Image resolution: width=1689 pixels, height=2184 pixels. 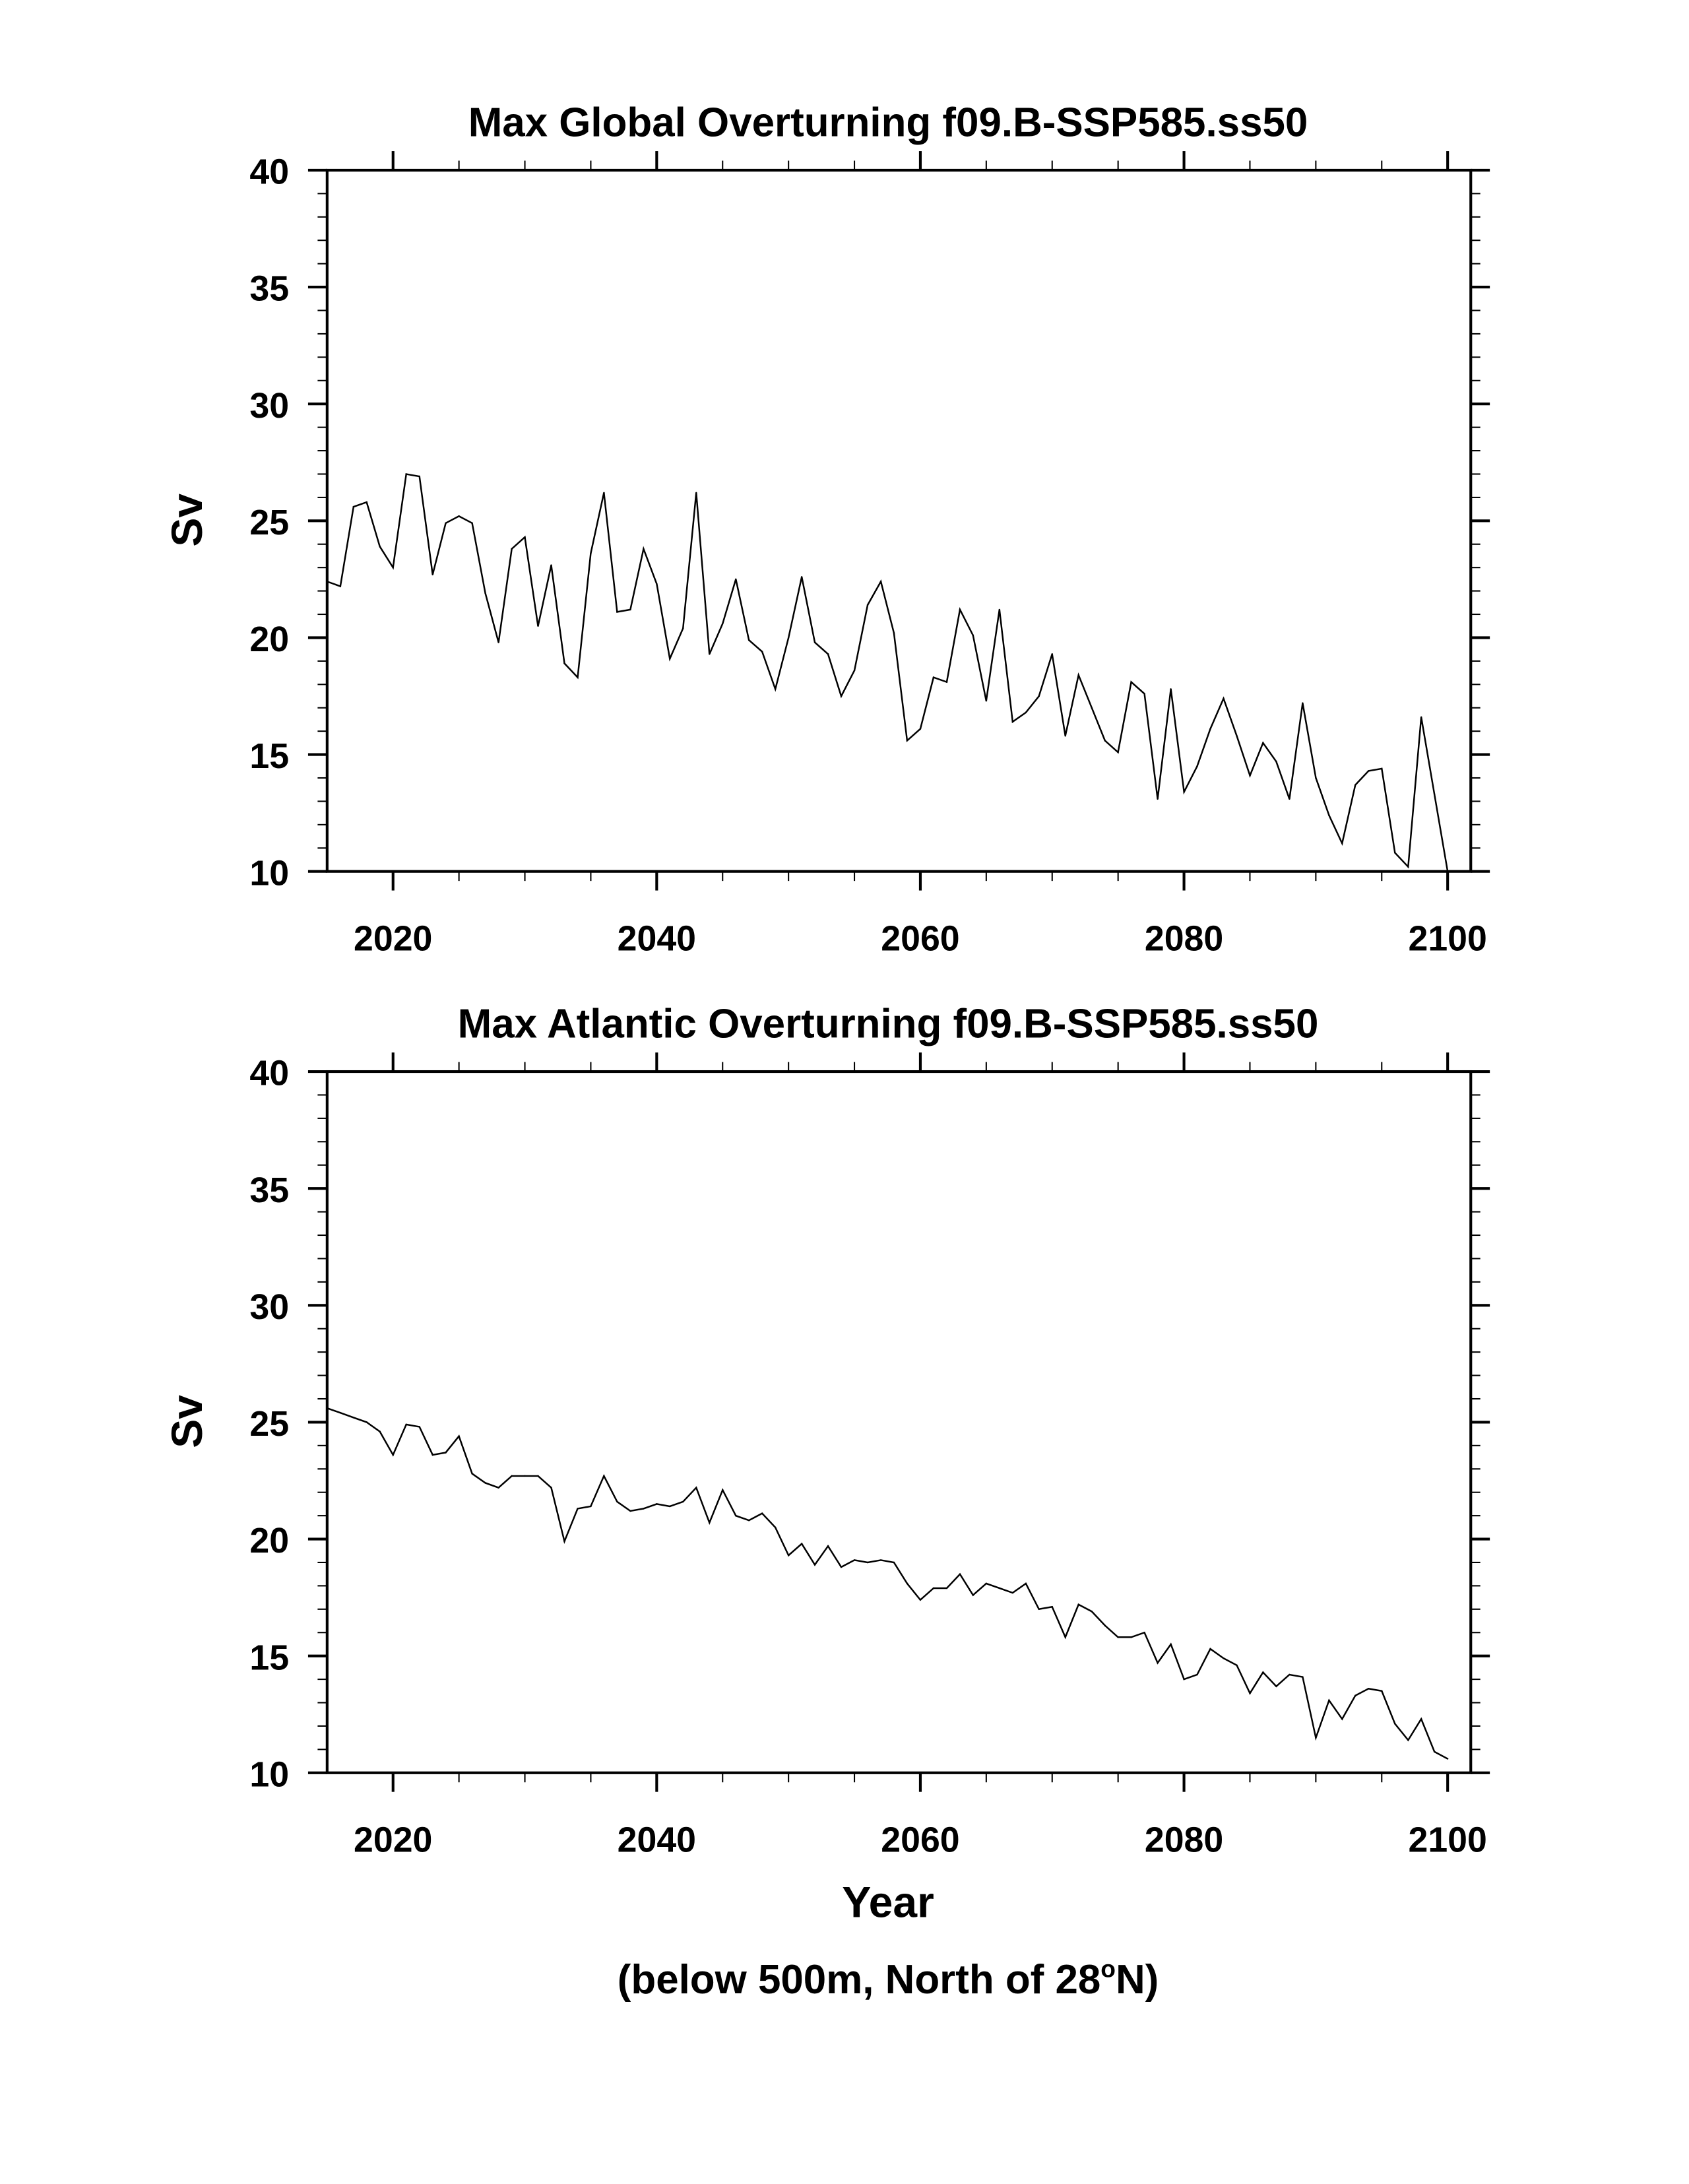 What do you see at coordinates (888, 672) in the screenshot?
I see `series-line-global` at bounding box center [888, 672].